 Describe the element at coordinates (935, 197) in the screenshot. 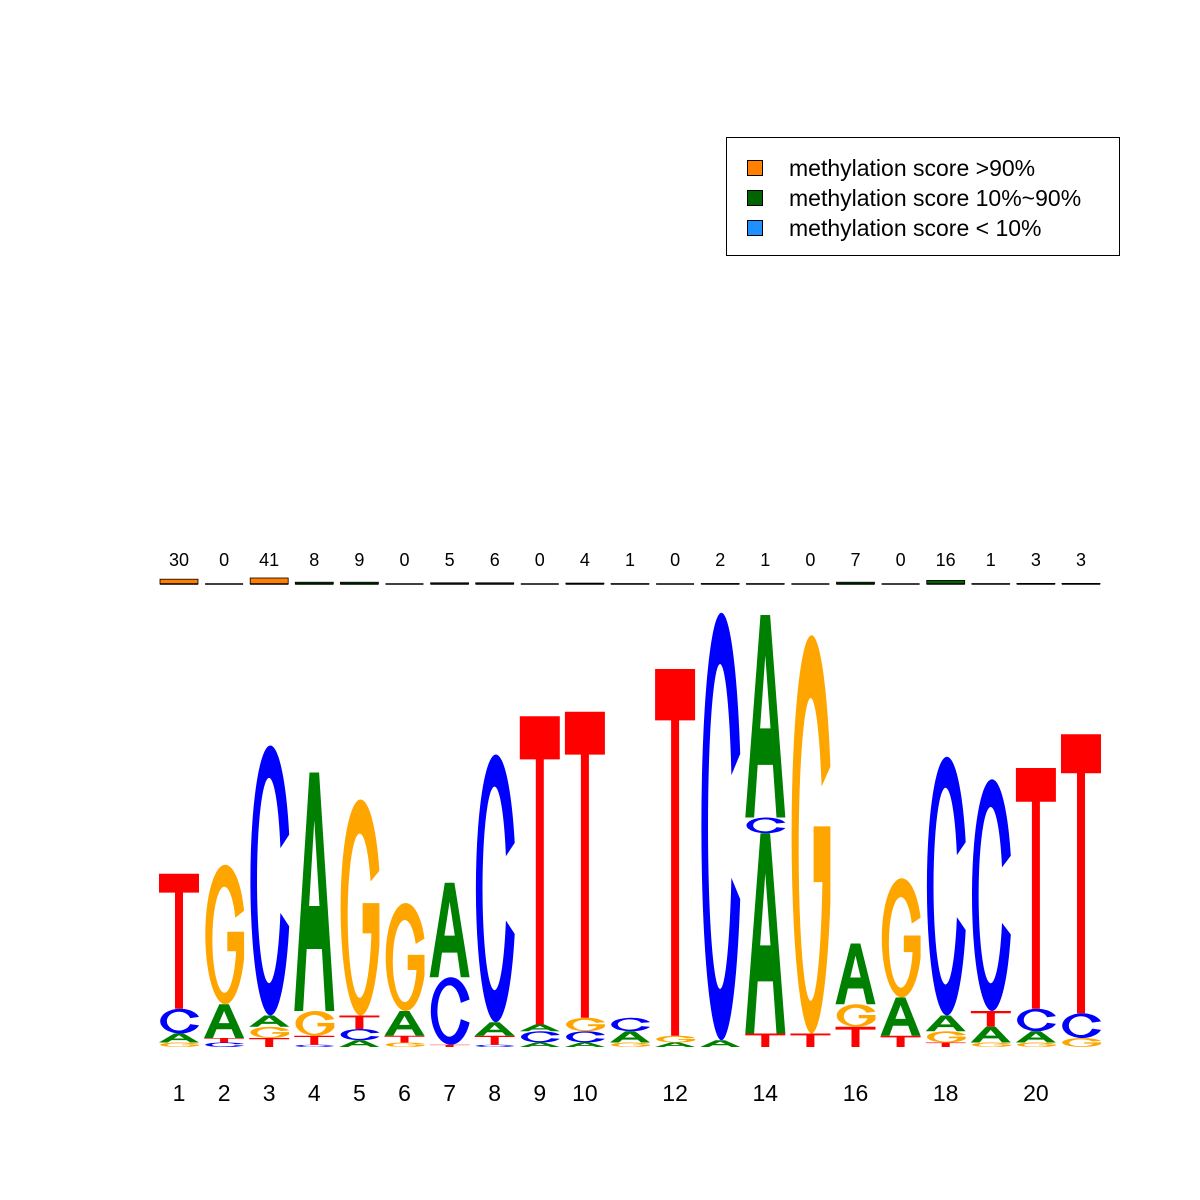

I see `legend-label-mid: methylation score 10%~90%` at that location.